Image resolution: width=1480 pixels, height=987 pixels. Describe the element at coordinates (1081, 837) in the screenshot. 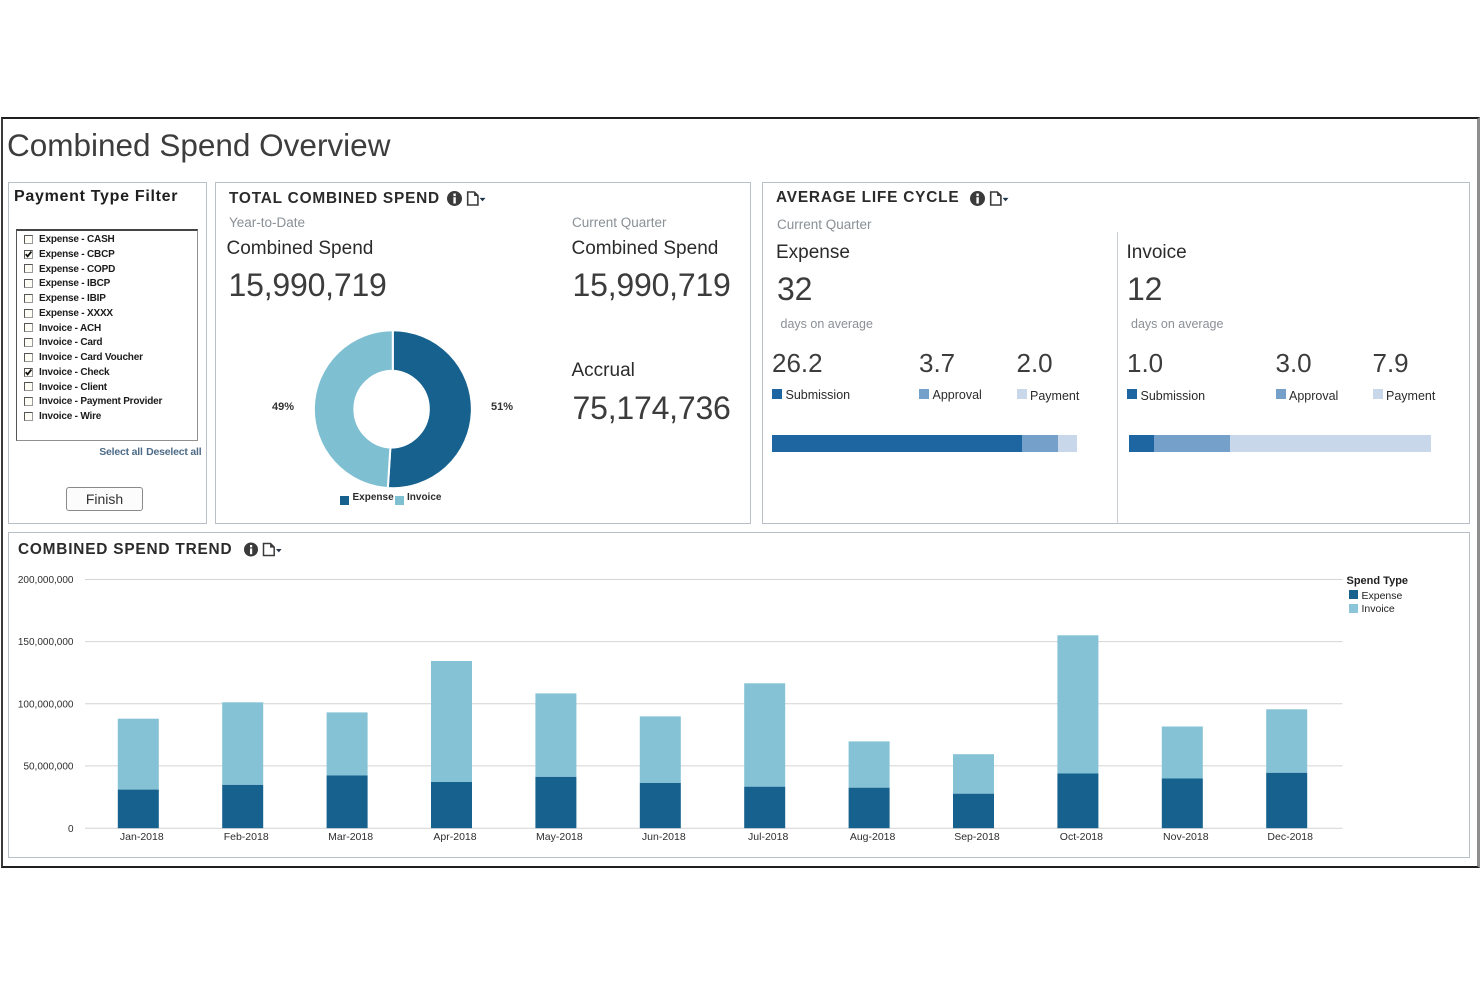

I see `svg-text: Oct-2018` at that location.